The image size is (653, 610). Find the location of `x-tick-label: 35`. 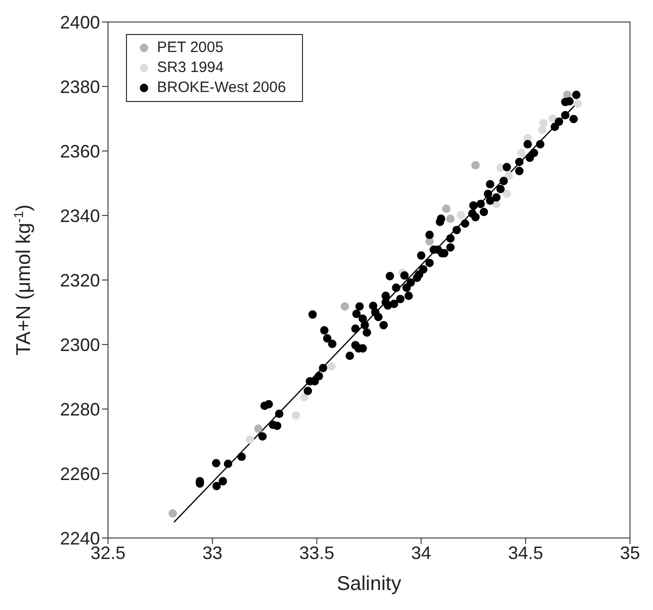

x-tick-label: 35 is located at coordinates (630, 552).